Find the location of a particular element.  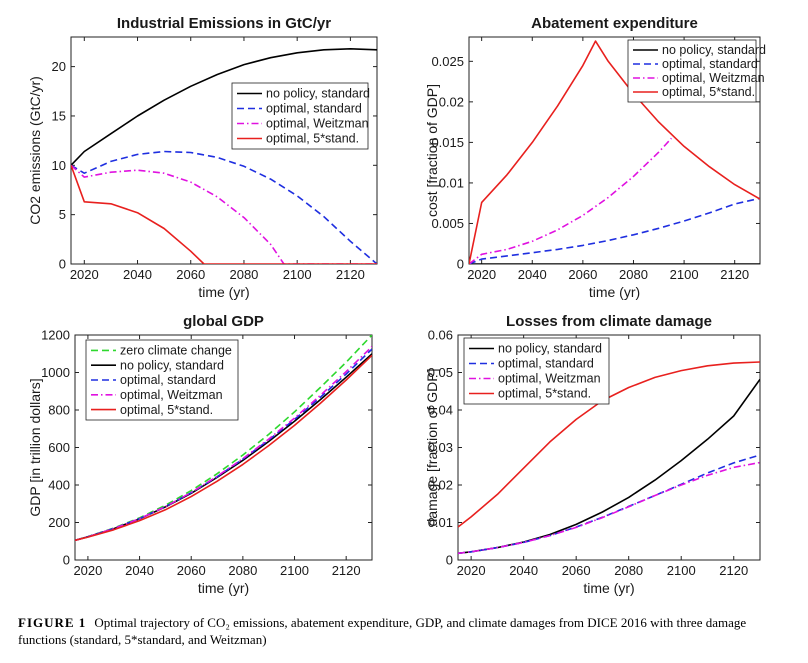

y-tick-label: 0.025 is located at coordinates (447, 61).